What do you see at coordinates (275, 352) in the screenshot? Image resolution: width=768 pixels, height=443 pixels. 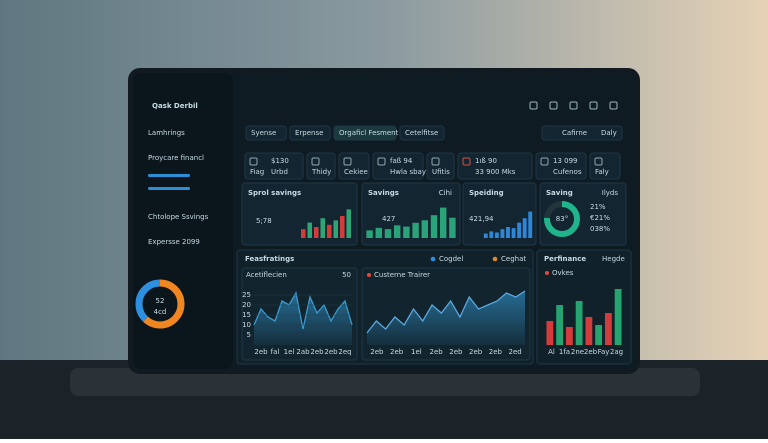 I see `x-tick-label: fal` at bounding box center [275, 352].